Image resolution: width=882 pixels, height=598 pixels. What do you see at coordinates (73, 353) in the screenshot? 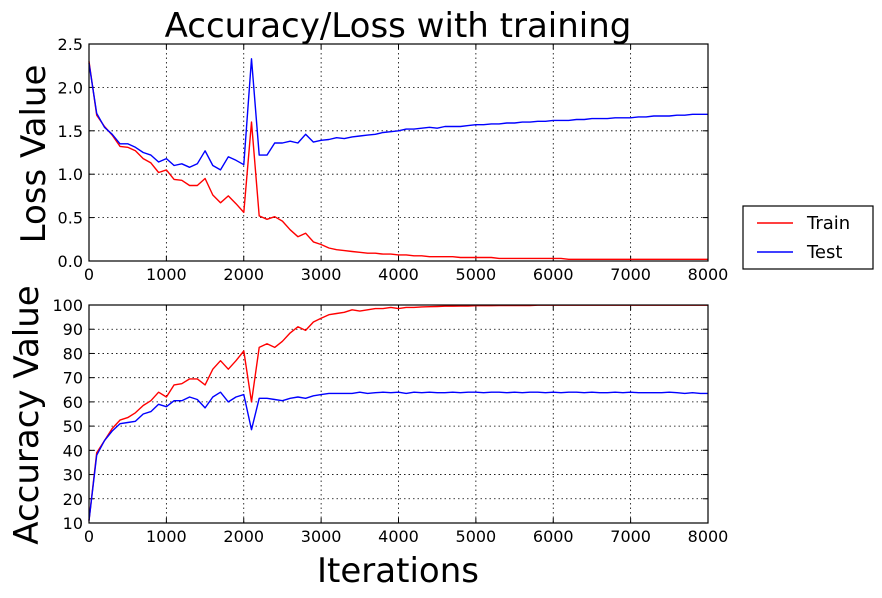
I see `accuracy-y-tick-label: 80` at bounding box center [73, 353].